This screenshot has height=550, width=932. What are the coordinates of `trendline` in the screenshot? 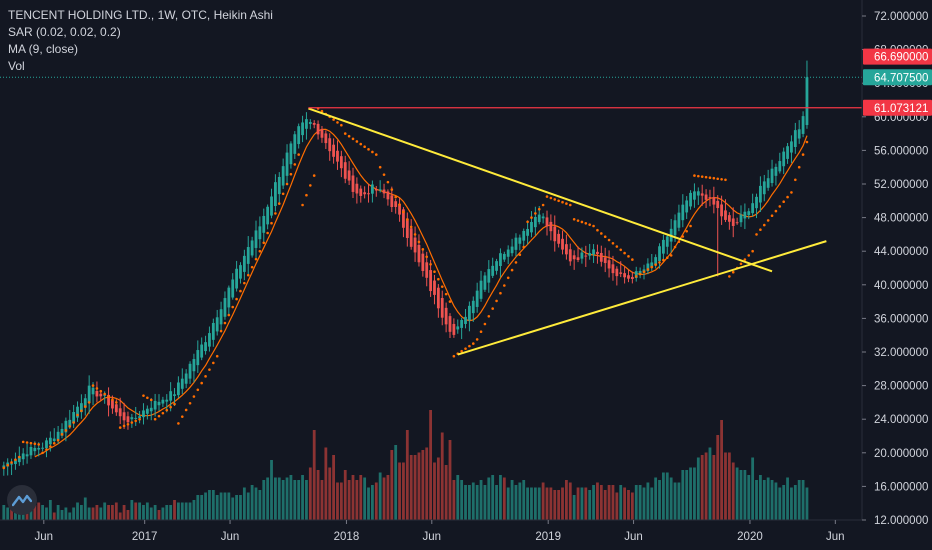 It's located at (642, 298).